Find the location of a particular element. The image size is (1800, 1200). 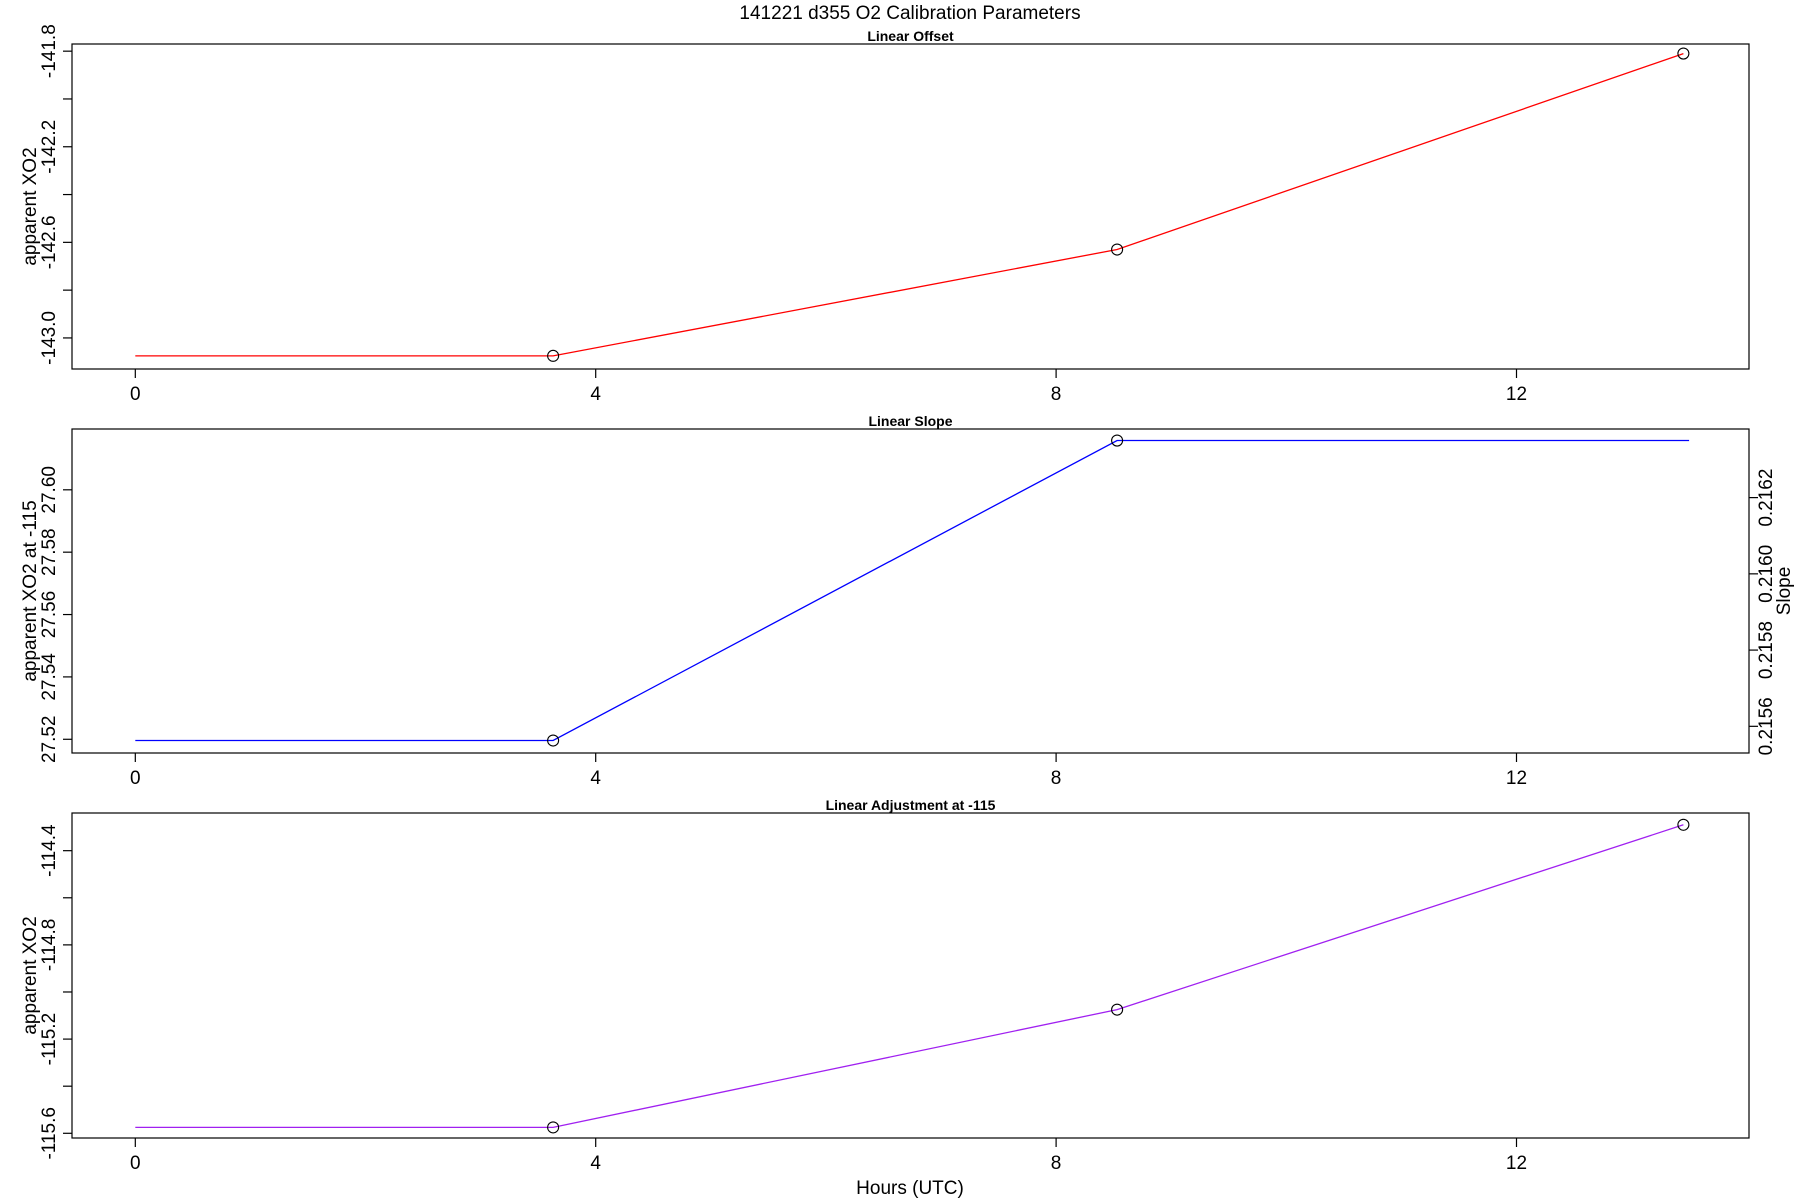

y-tick-label: 27.52 is located at coordinates (49, 740).